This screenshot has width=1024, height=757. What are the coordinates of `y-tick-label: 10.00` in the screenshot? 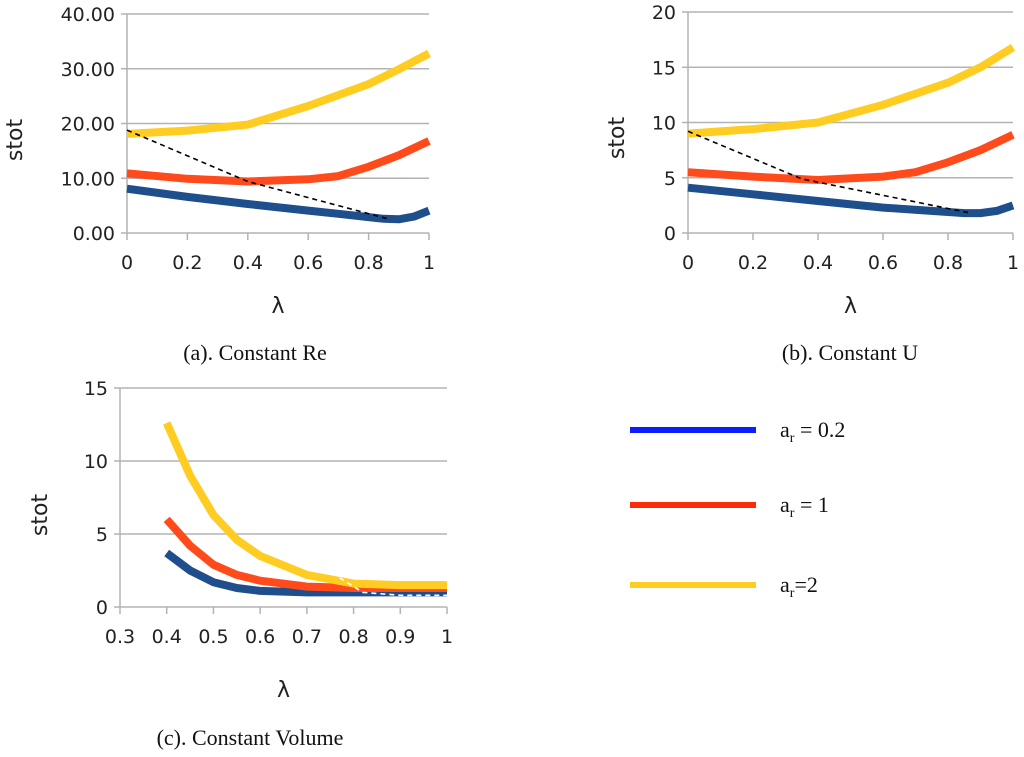 It's located at (88, 179).